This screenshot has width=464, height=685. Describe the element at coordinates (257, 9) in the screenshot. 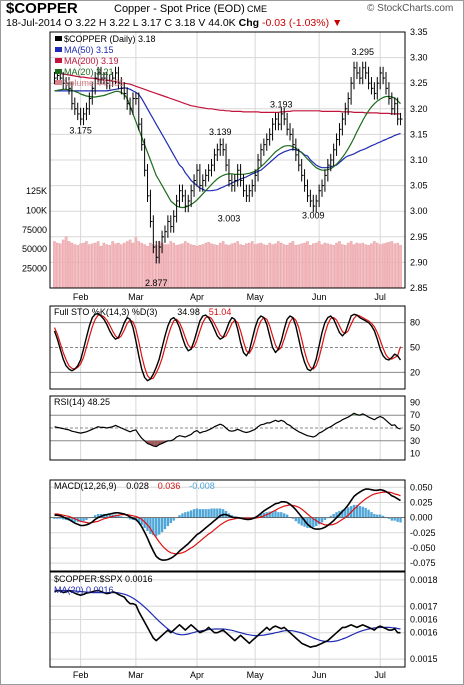

I see `exchange-label: CME` at that location.